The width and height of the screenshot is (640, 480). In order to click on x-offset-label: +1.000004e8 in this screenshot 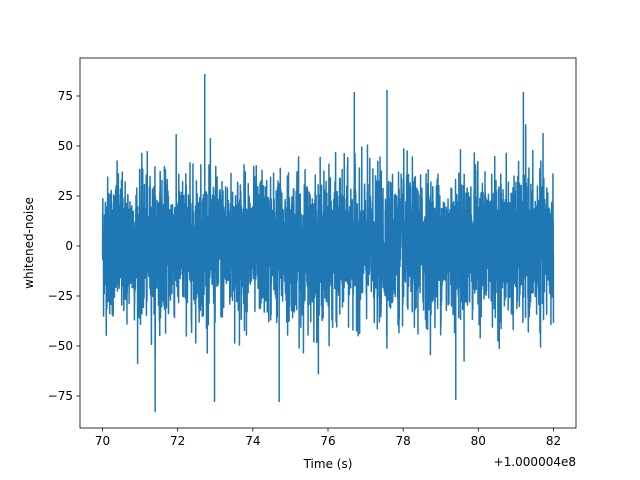, I will do `click(535, 462)`.